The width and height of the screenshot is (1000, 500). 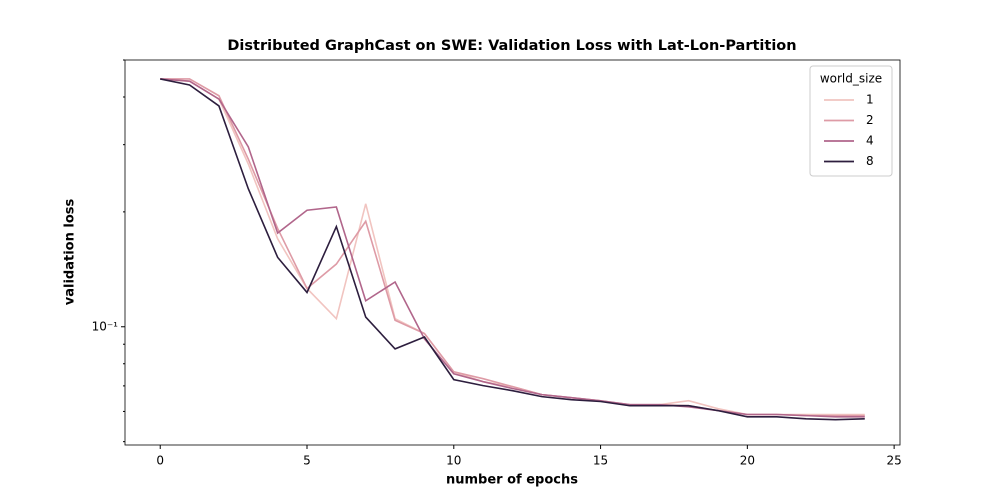 I want to click on x-tick-label: 10, so click(x=453, y=461).